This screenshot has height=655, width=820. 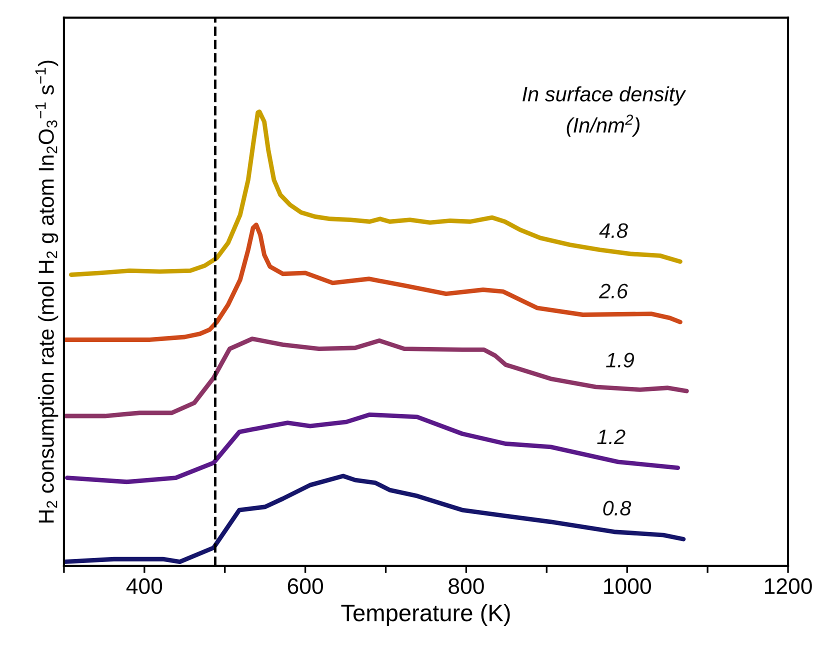 What do you see at coordinates (613, 230) in the screenshot?
I see `series-label: 4.8` at bounding box center [613, 230].